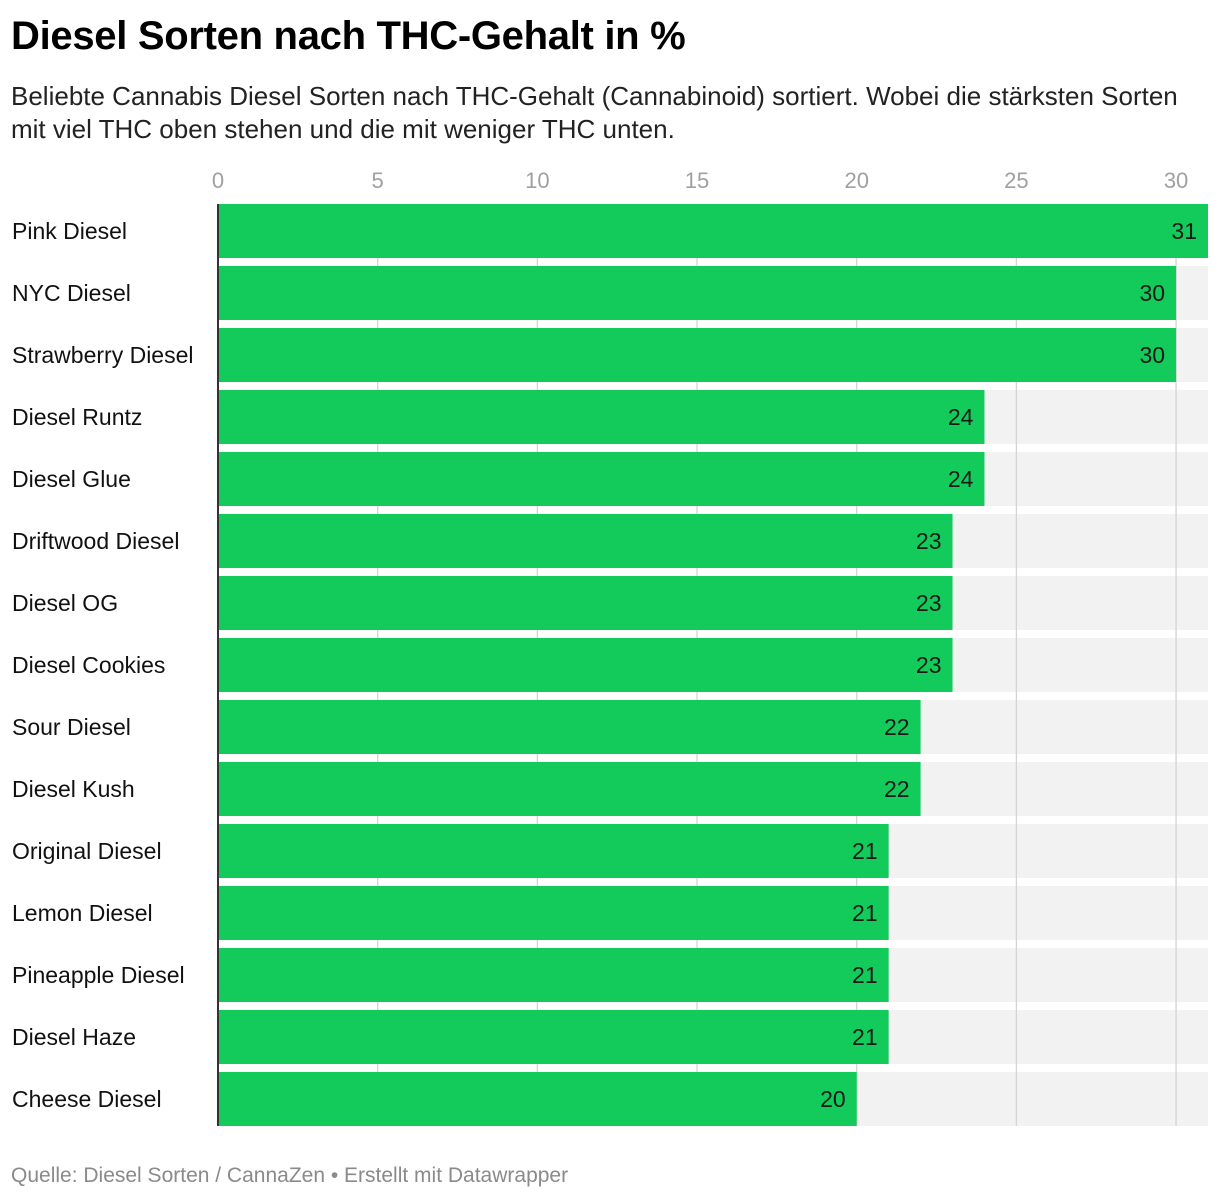 Image resolution: width=1220 pixels, height=1202 pixels. I want to click on x-tick-label: 5, so click(378, 180).